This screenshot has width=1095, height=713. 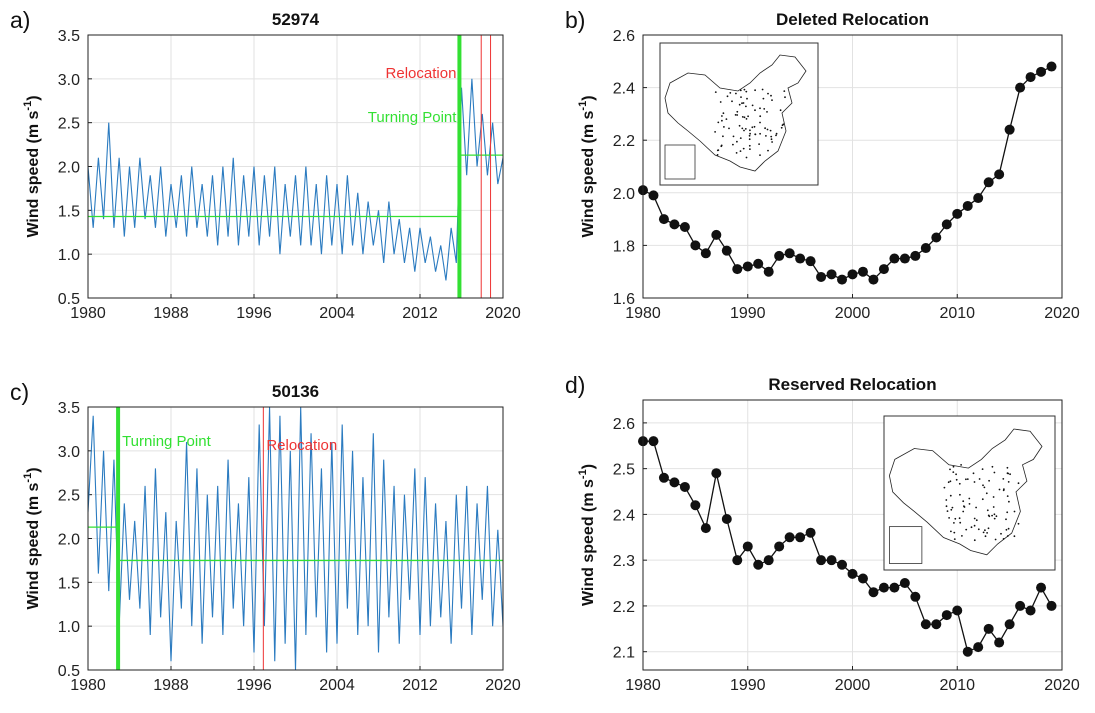 What do you see at coordinates (295, 391) in the screenshot?
I see `chart-title: 50136` at bounding box center [295, 391].